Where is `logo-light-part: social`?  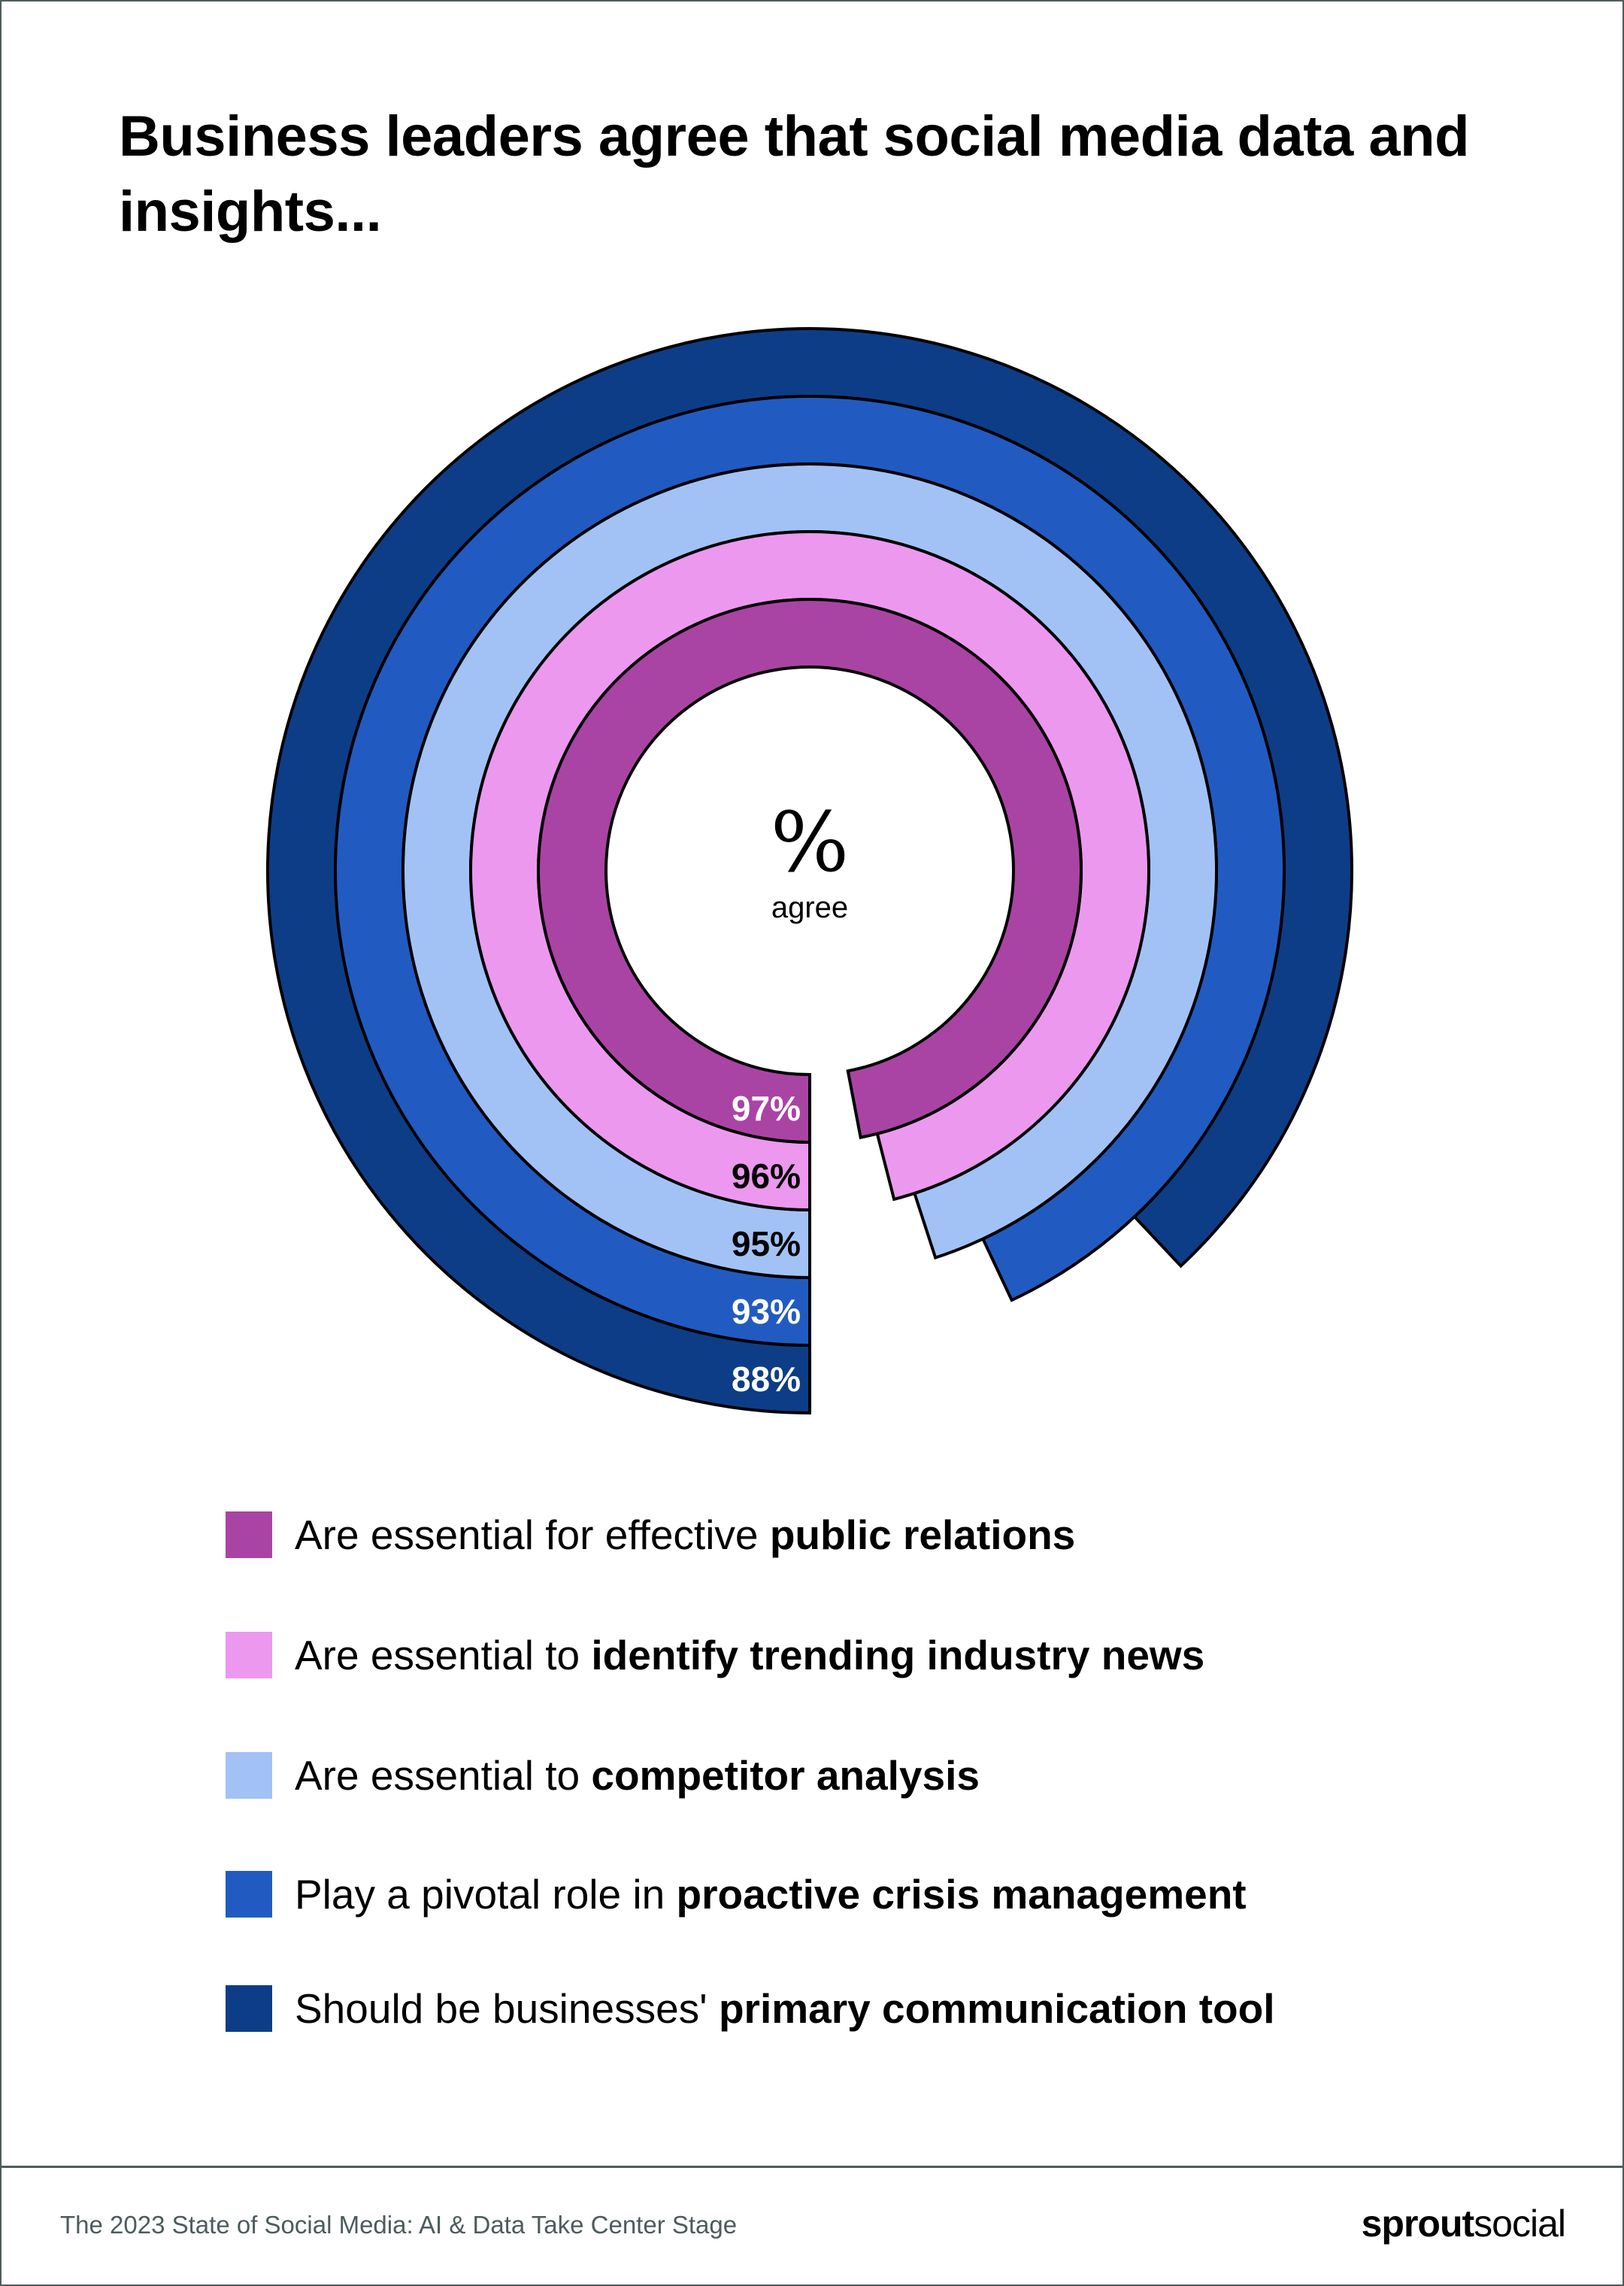 logo-light-part: social is located at coordinates (1520, 2224).